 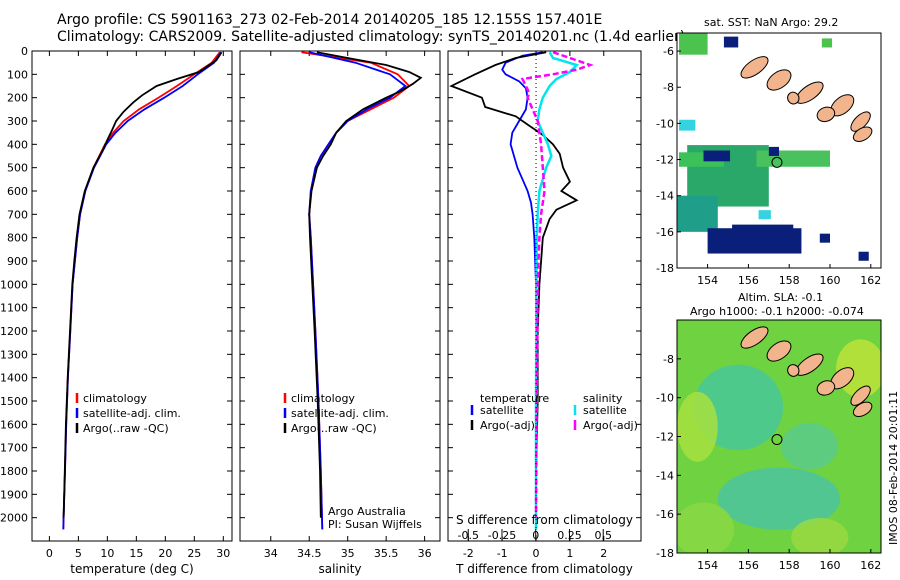 I want to click on sal-series-argo-raw-qc-, so click(x=365, y=284).